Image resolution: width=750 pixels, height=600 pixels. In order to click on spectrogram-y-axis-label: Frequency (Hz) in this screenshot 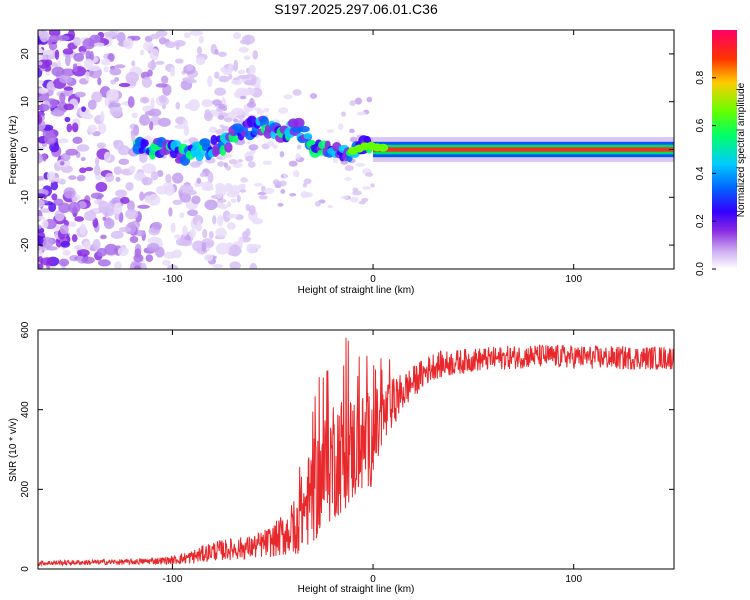, I will do `click(13, 150)`.